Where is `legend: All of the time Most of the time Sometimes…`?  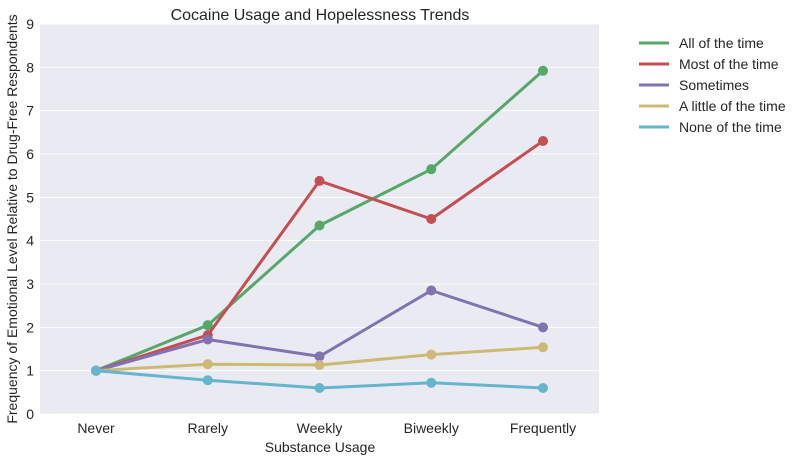
legend: All of the time Most of the time Sometimes… is located at coordinates (712, 85).